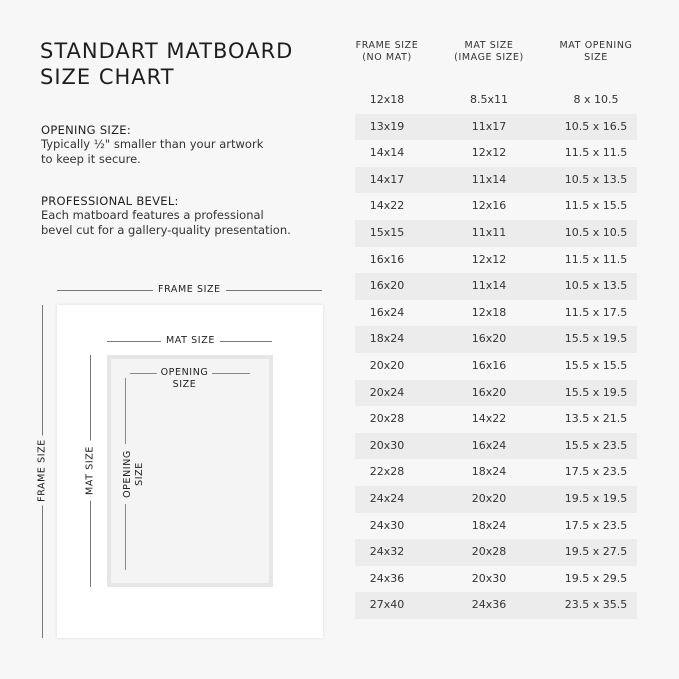 The image size is (679, 679). Describe the element at coordinates (489, 578) in the screenshot. I see `mat-size-cell: 20x30` at that location.